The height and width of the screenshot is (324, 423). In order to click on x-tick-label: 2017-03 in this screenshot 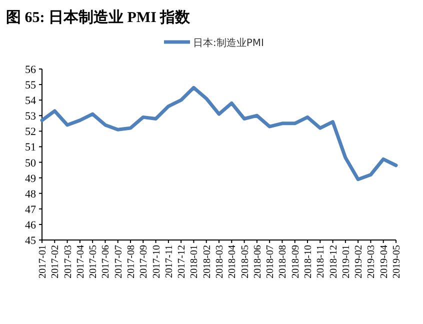, I will do `click(68, 261)`.